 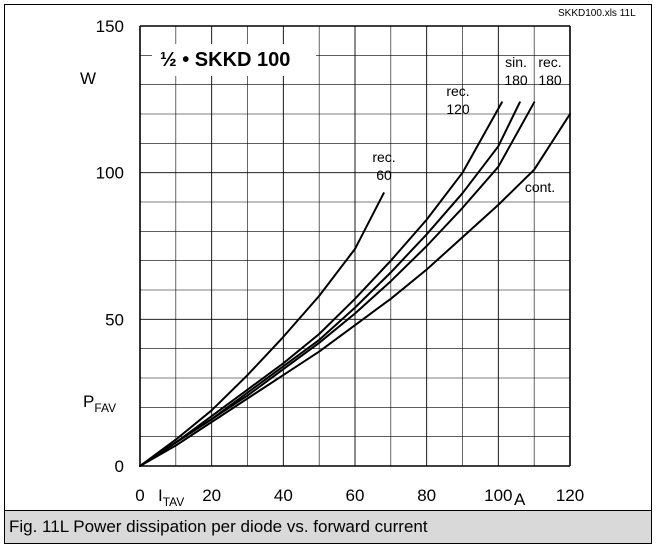 What do you see at coordinates (520, 499) in the screenshot?
I see `x-unit: A` at bounding box center [520, 499].